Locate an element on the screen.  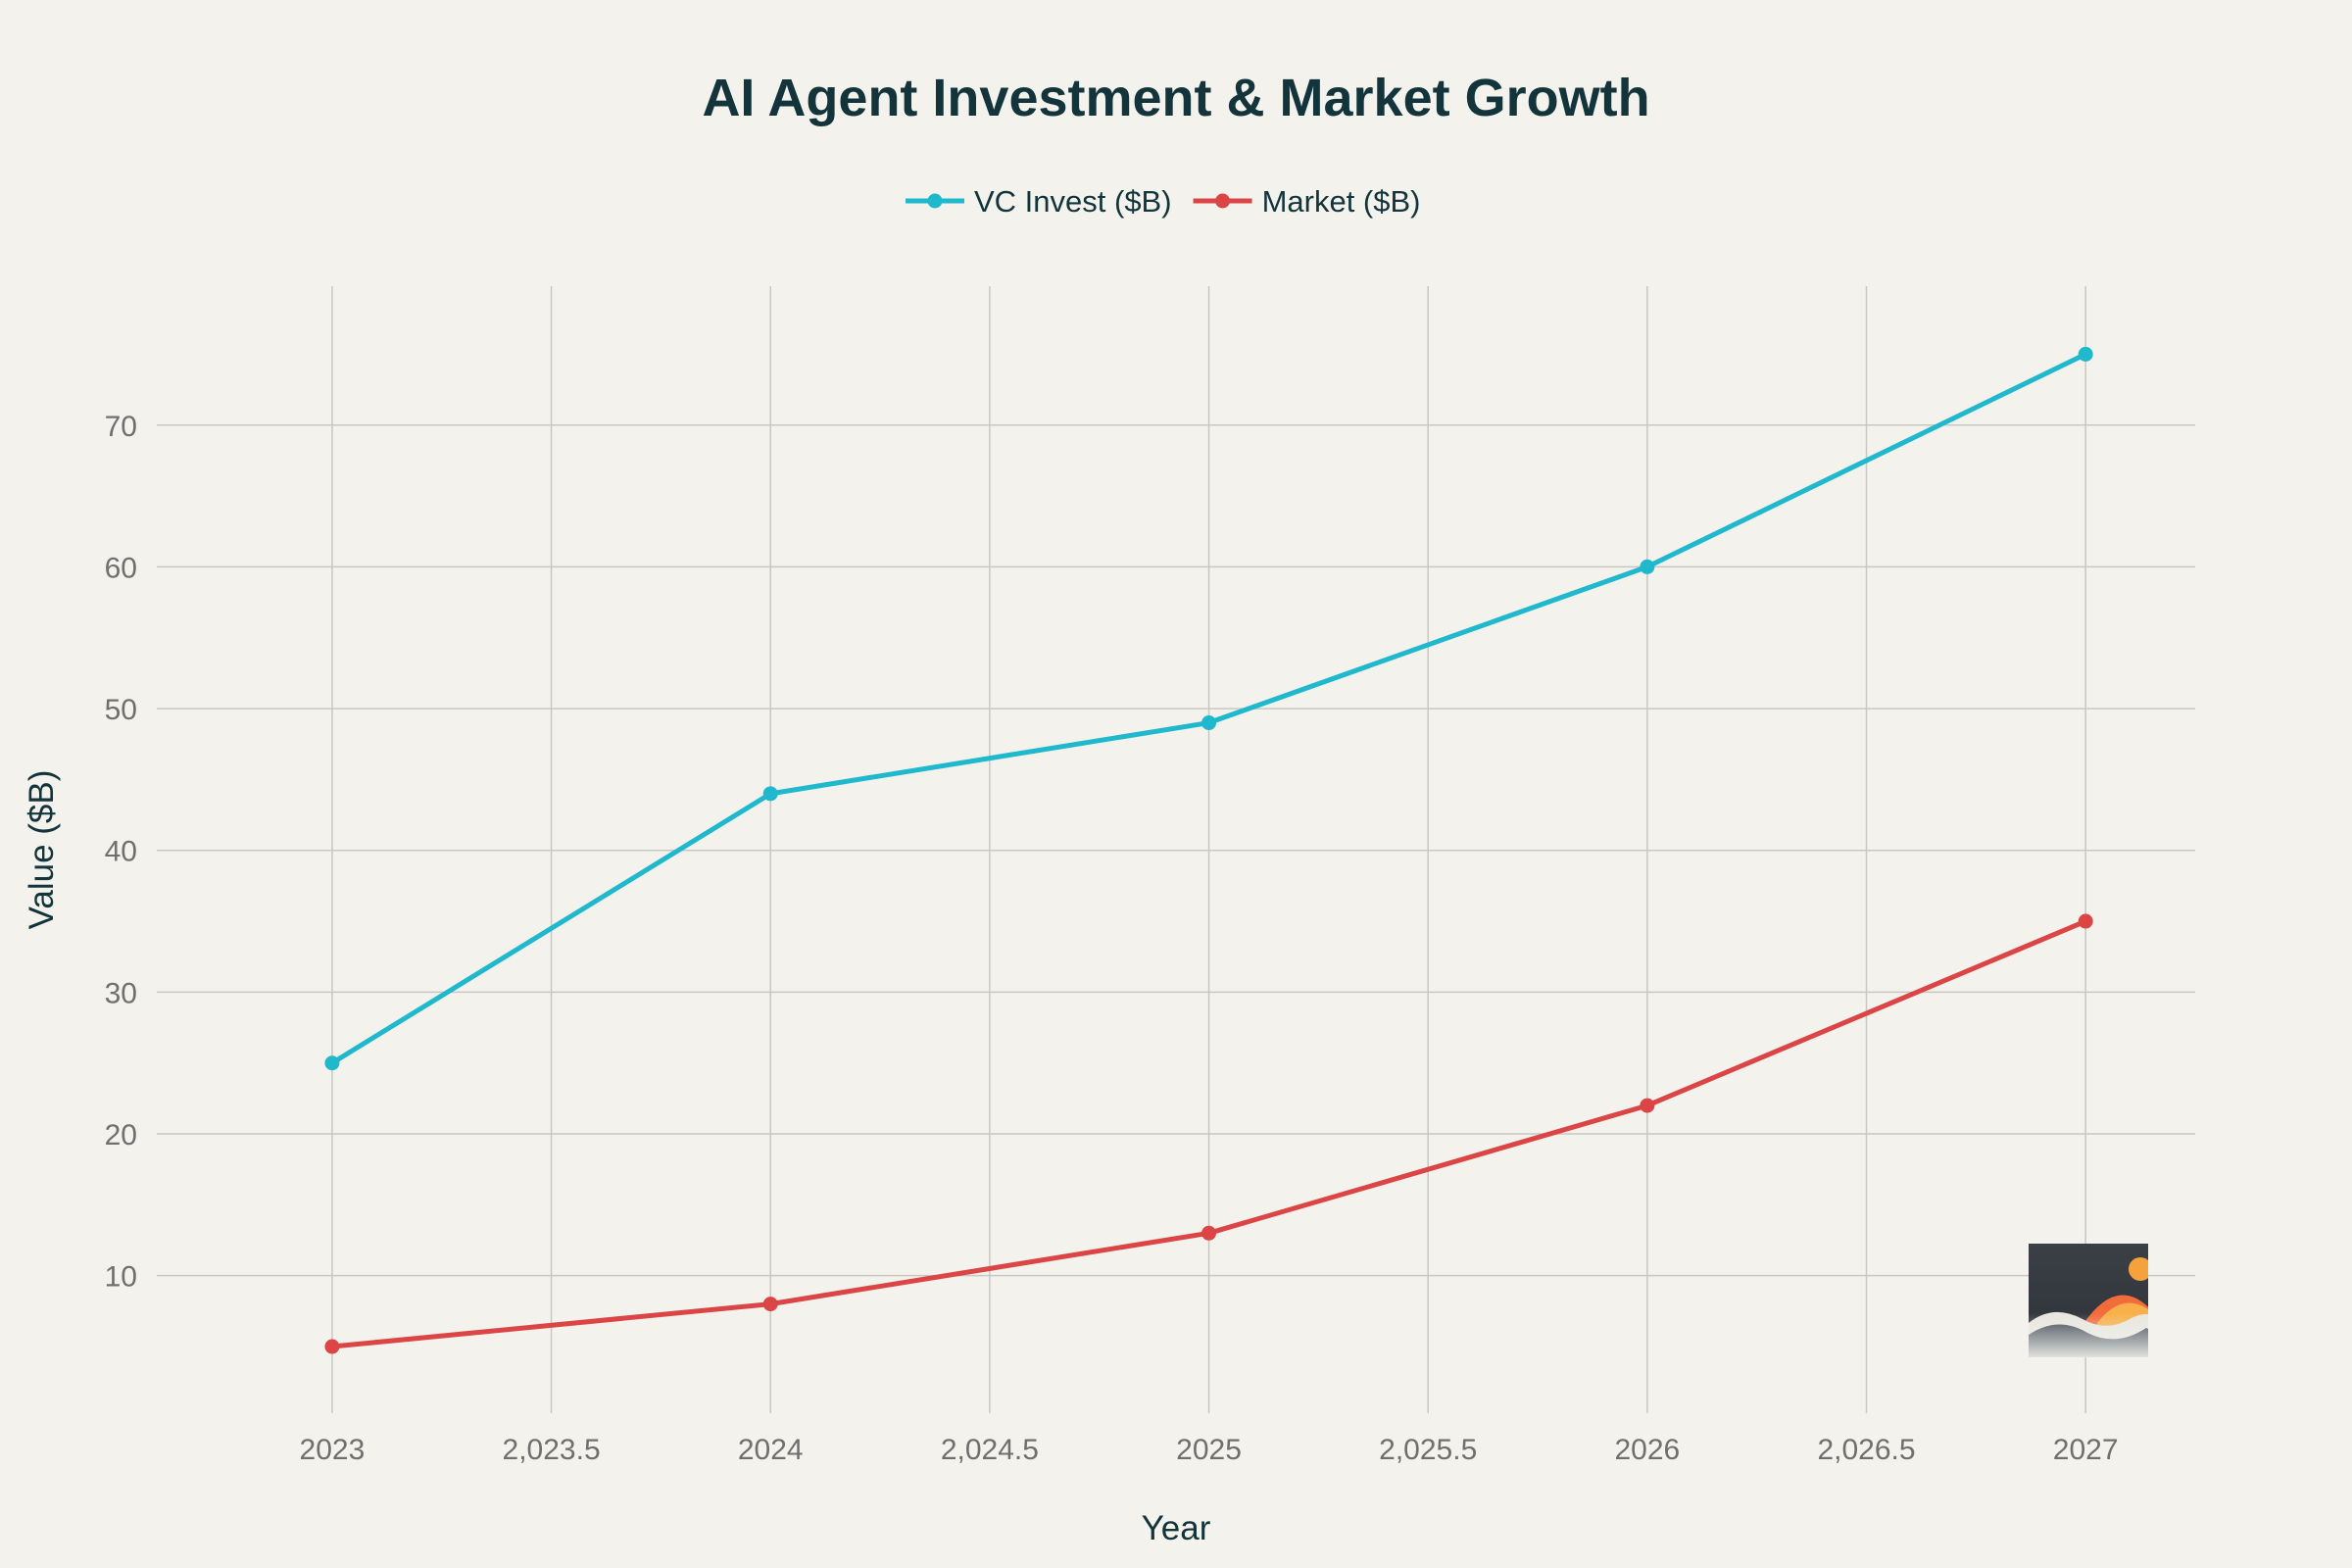
legend-item: Market ($B) is located at coordinates (1307, 201).